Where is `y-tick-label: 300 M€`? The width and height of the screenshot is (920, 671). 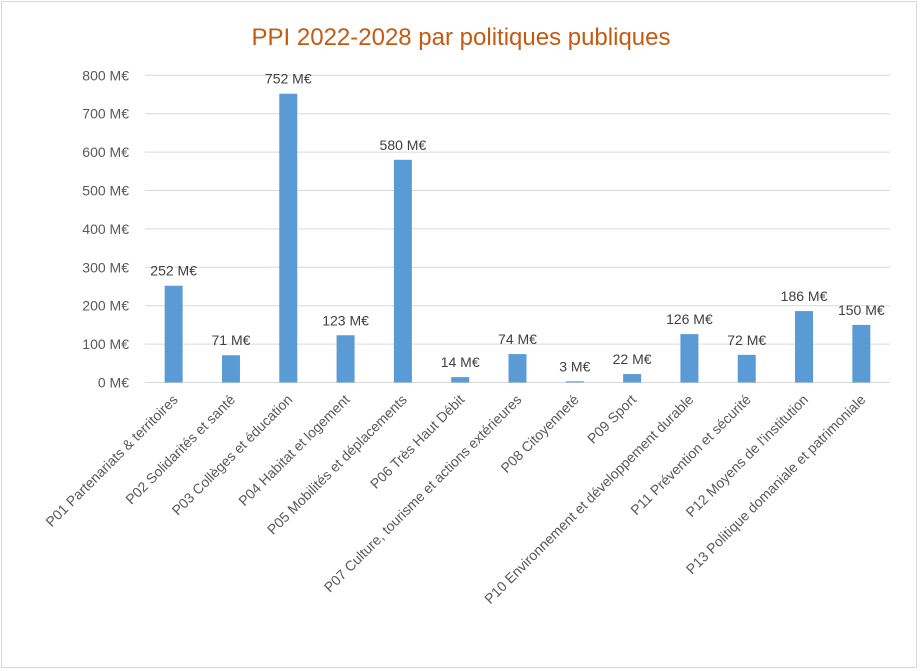 y-tick-label: 300 M€ is located at coordinates (105, 267).